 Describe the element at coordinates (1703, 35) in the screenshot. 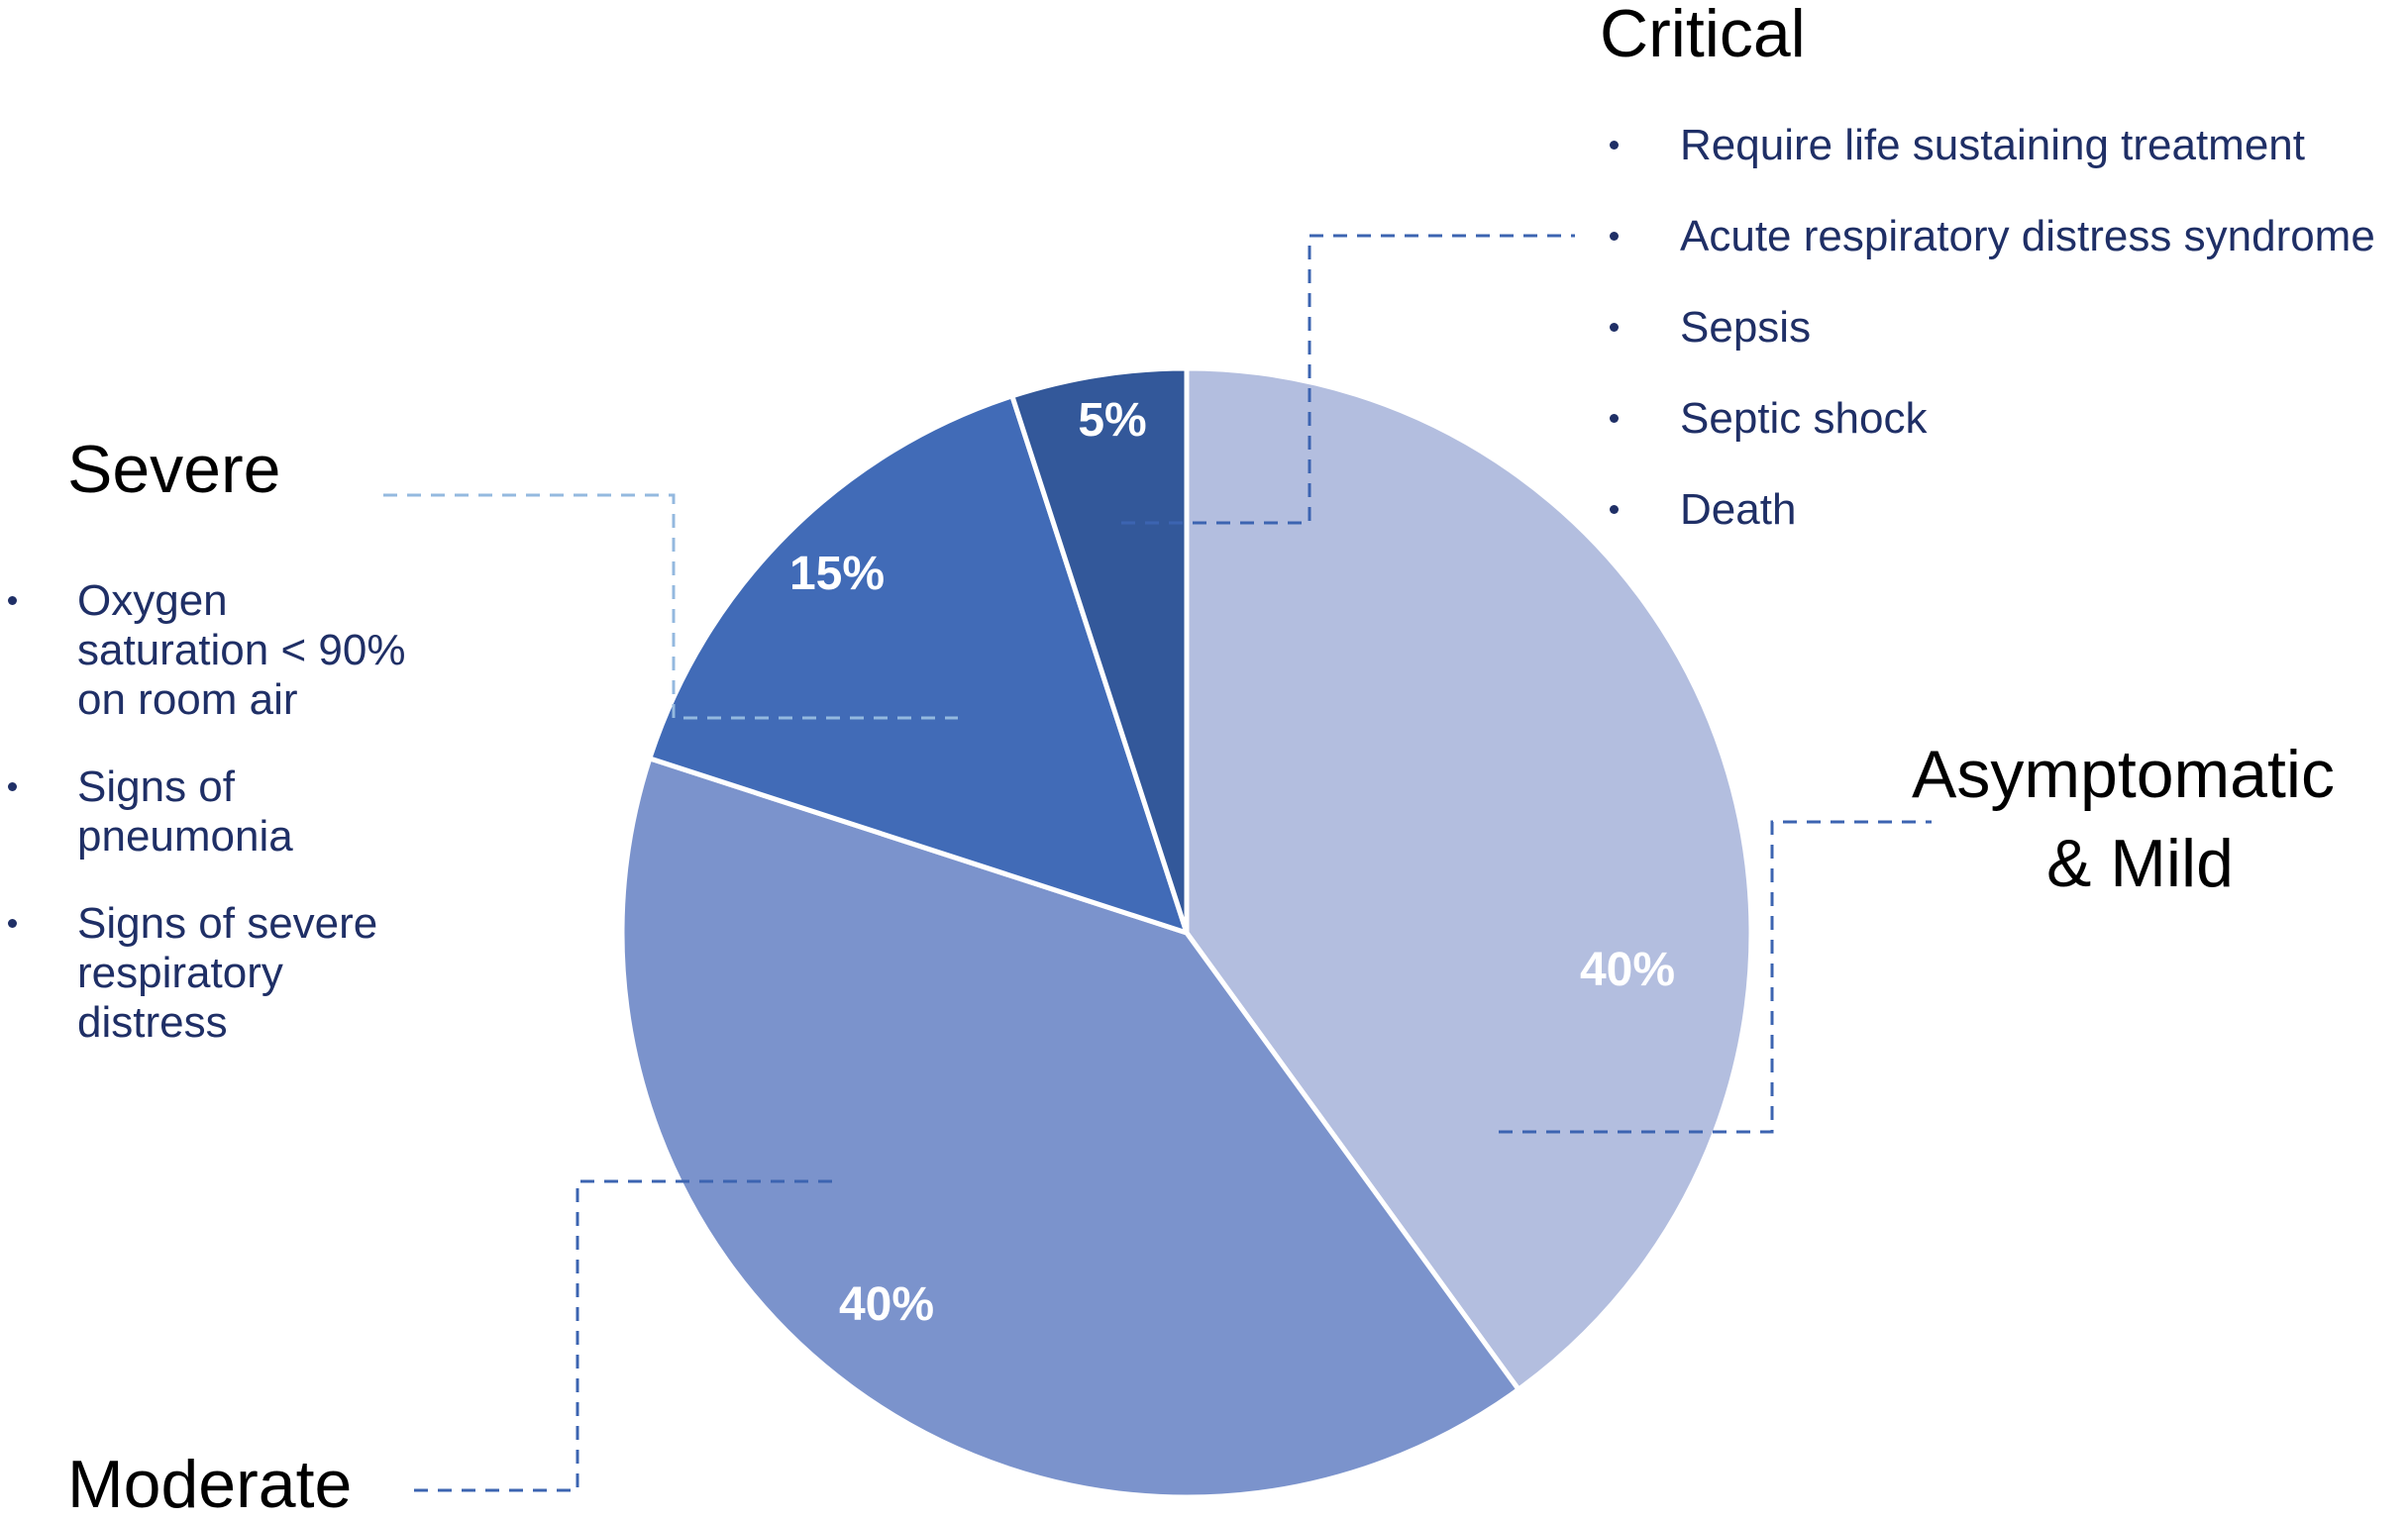

I see `critical-title: Critical` at that location.